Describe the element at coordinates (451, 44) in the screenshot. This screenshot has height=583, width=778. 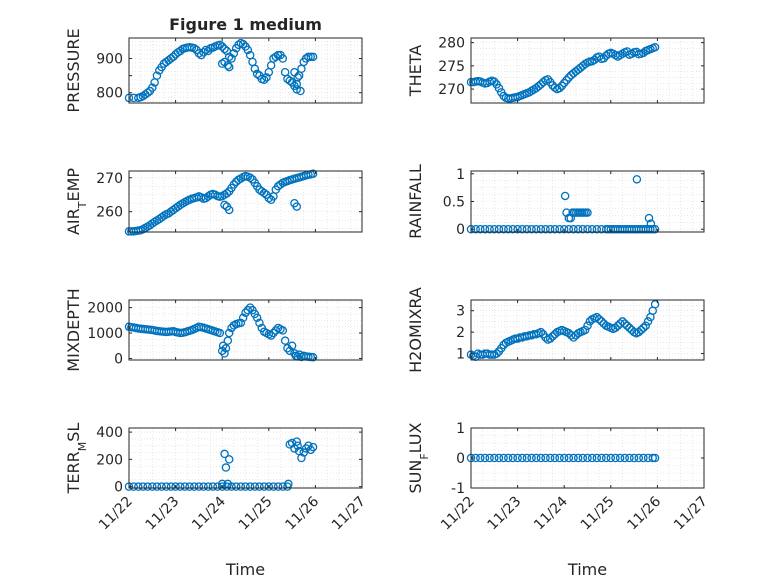
I see `y-tick-label: 280` at that location.